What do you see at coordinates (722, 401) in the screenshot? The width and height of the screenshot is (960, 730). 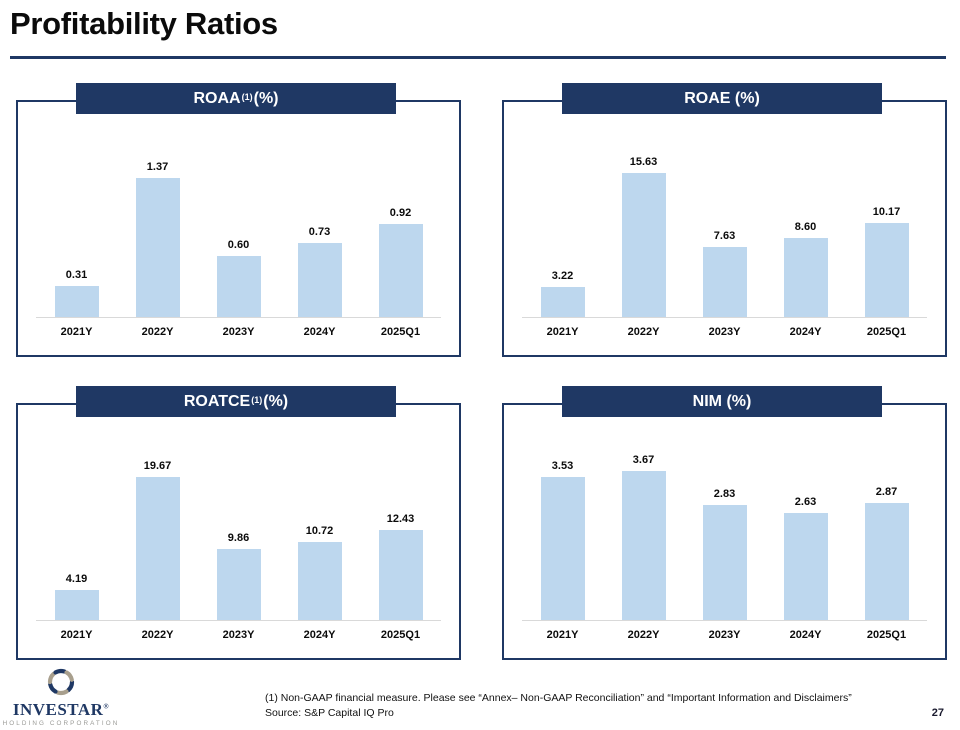 I see `chart-title: NIM (%)` at bounding box center [722, 401].